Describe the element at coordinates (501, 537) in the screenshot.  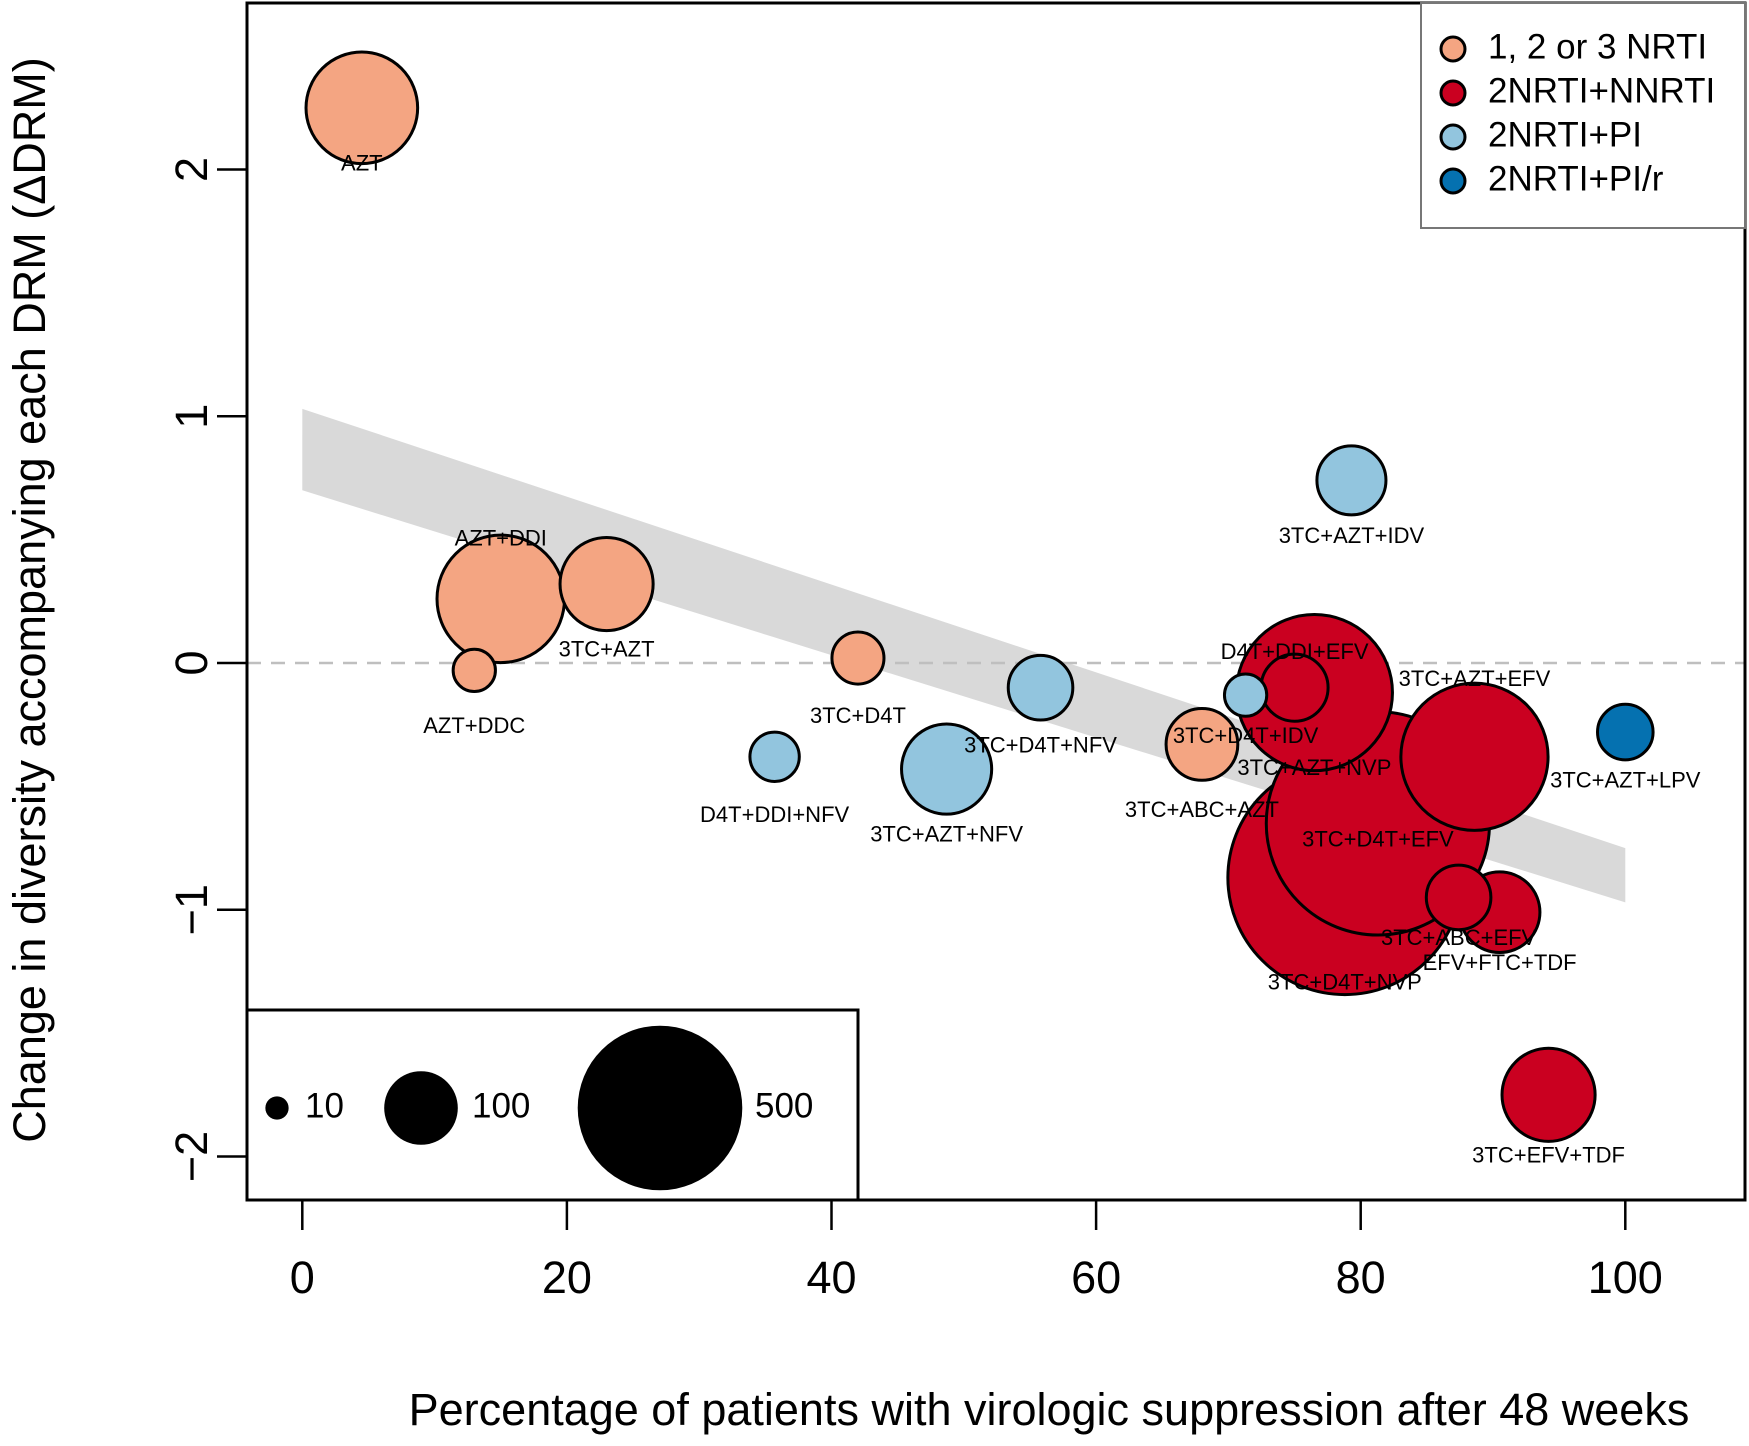
I see `point-label: AZT+DDI` at that location.